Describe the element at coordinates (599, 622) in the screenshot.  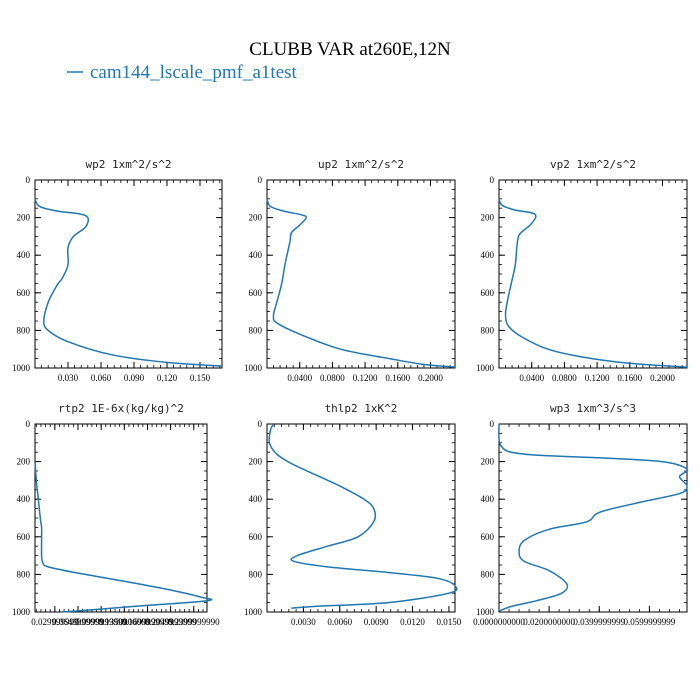
I see `x-tick-label: 0.0399999999` at that location.